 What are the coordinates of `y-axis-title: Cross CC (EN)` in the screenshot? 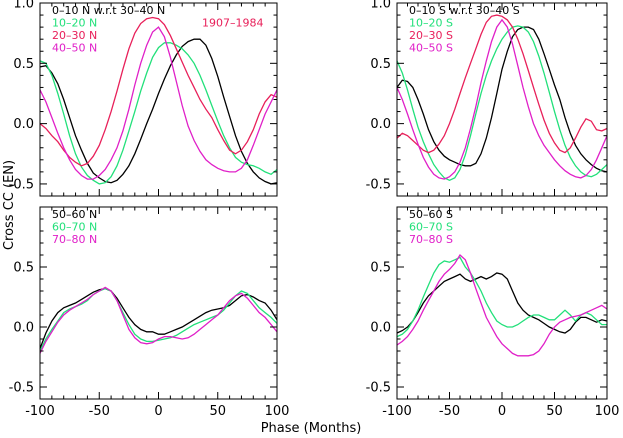 It's located at (9, 205).